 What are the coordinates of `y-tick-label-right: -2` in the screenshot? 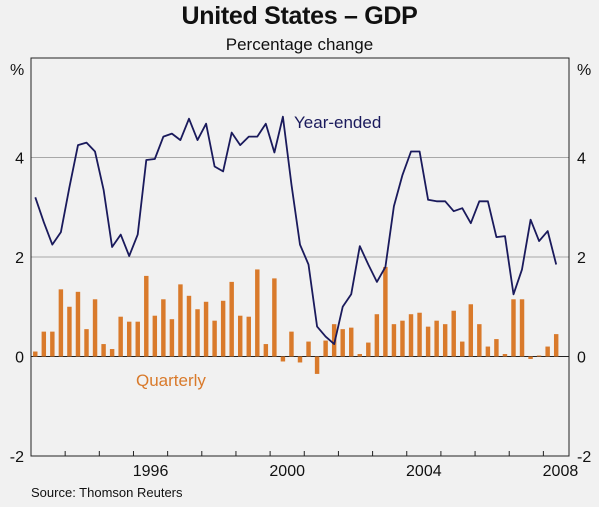 It's located at (584, 457).